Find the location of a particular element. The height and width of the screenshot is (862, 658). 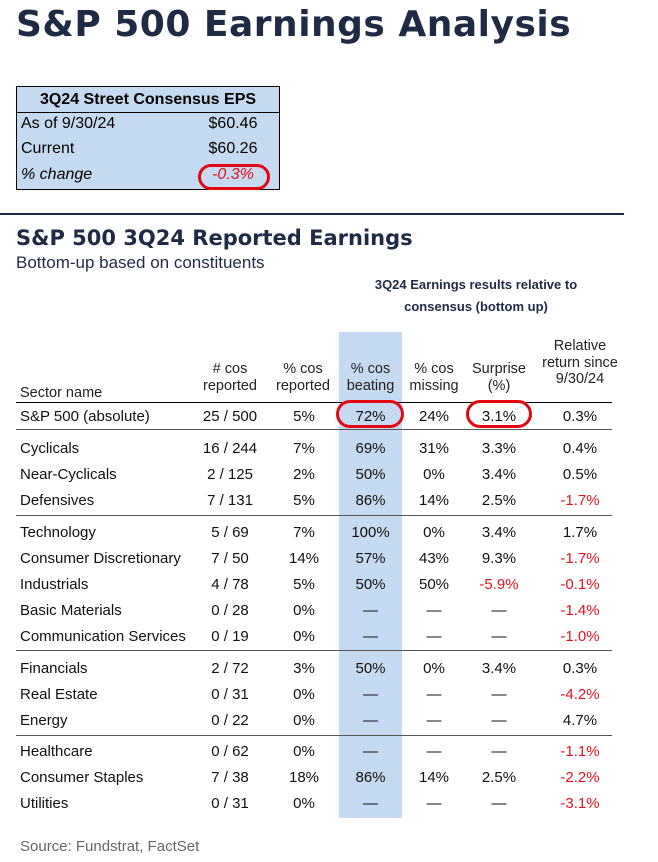

cell-beating: 100% is located at coordinates (370, 532).